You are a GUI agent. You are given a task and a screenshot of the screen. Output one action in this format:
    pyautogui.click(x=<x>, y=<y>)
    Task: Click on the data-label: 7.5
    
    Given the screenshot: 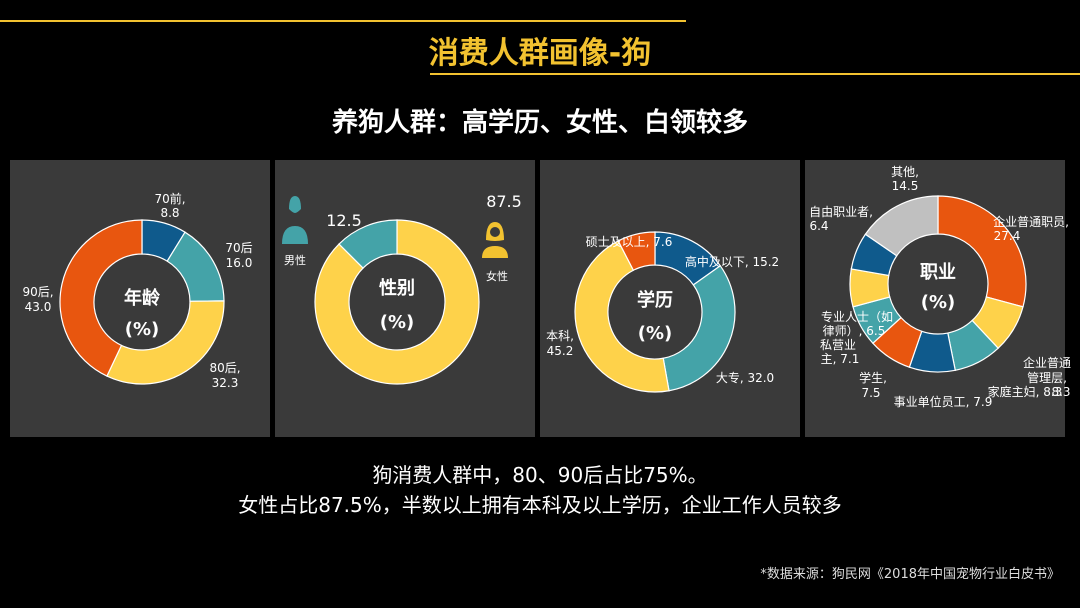 What is the action you would take?
    pyautogui.click(x=870, y=393)
    